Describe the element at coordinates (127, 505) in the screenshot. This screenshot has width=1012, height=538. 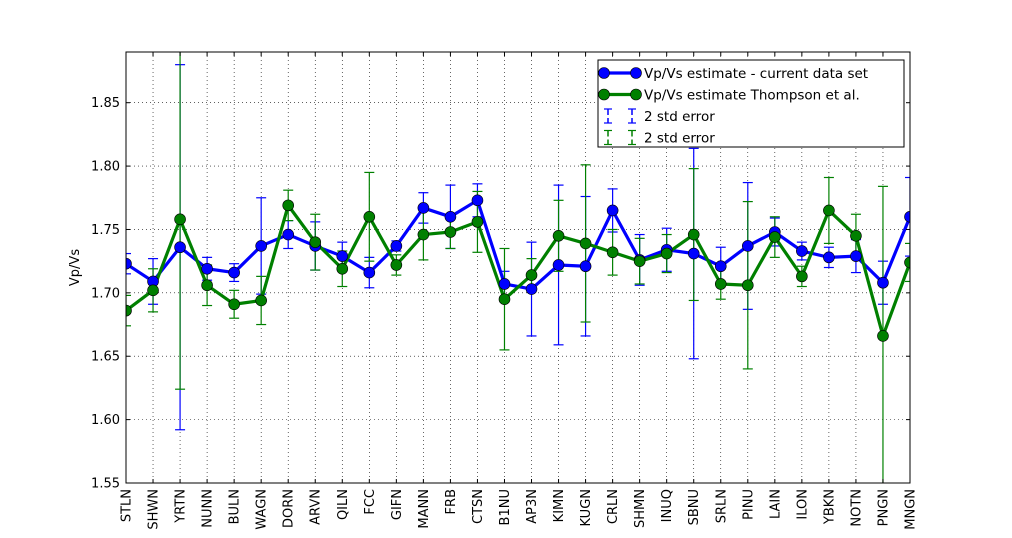
I see `x-tick-label: STLN` at that location.